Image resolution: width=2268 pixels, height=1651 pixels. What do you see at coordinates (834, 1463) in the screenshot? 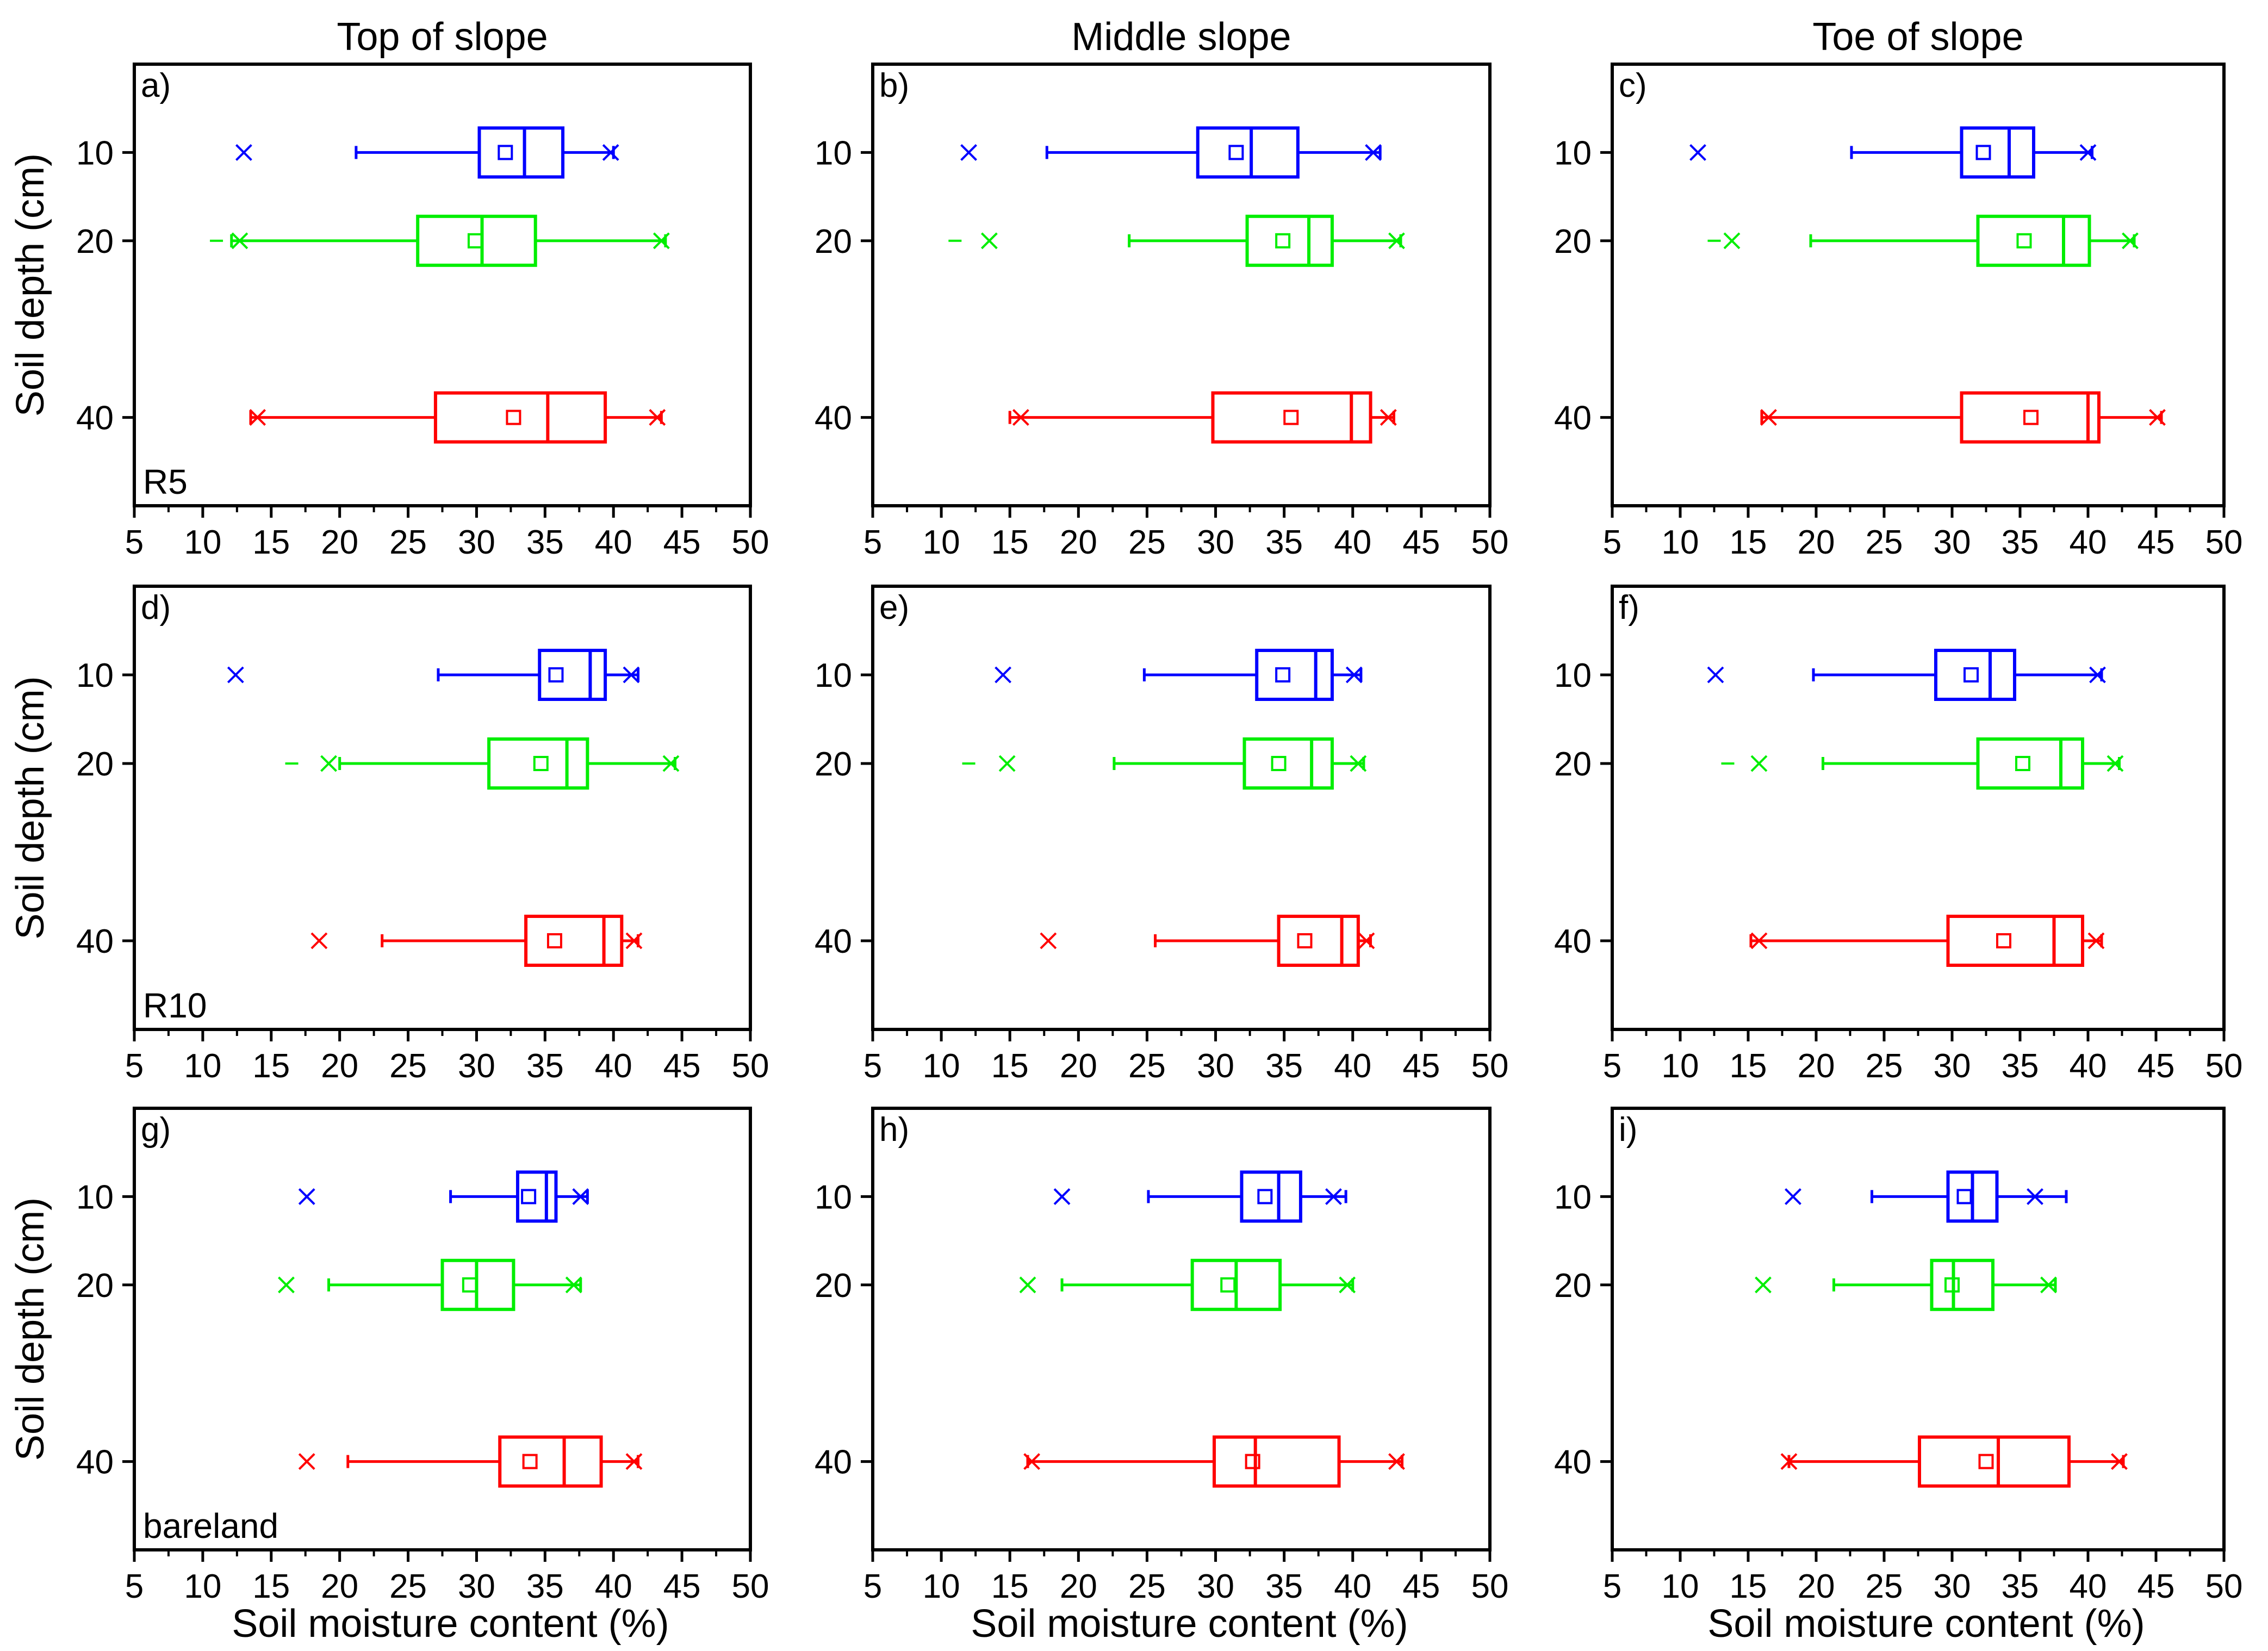
I see `y-tick-label: 40` at bounding box center [834, 1463].